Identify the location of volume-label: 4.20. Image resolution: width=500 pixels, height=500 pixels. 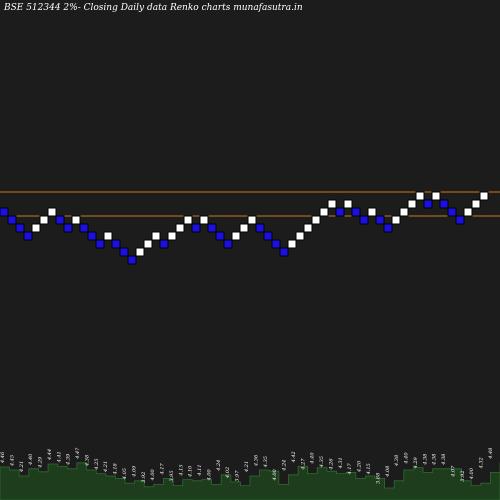
(360, 466).